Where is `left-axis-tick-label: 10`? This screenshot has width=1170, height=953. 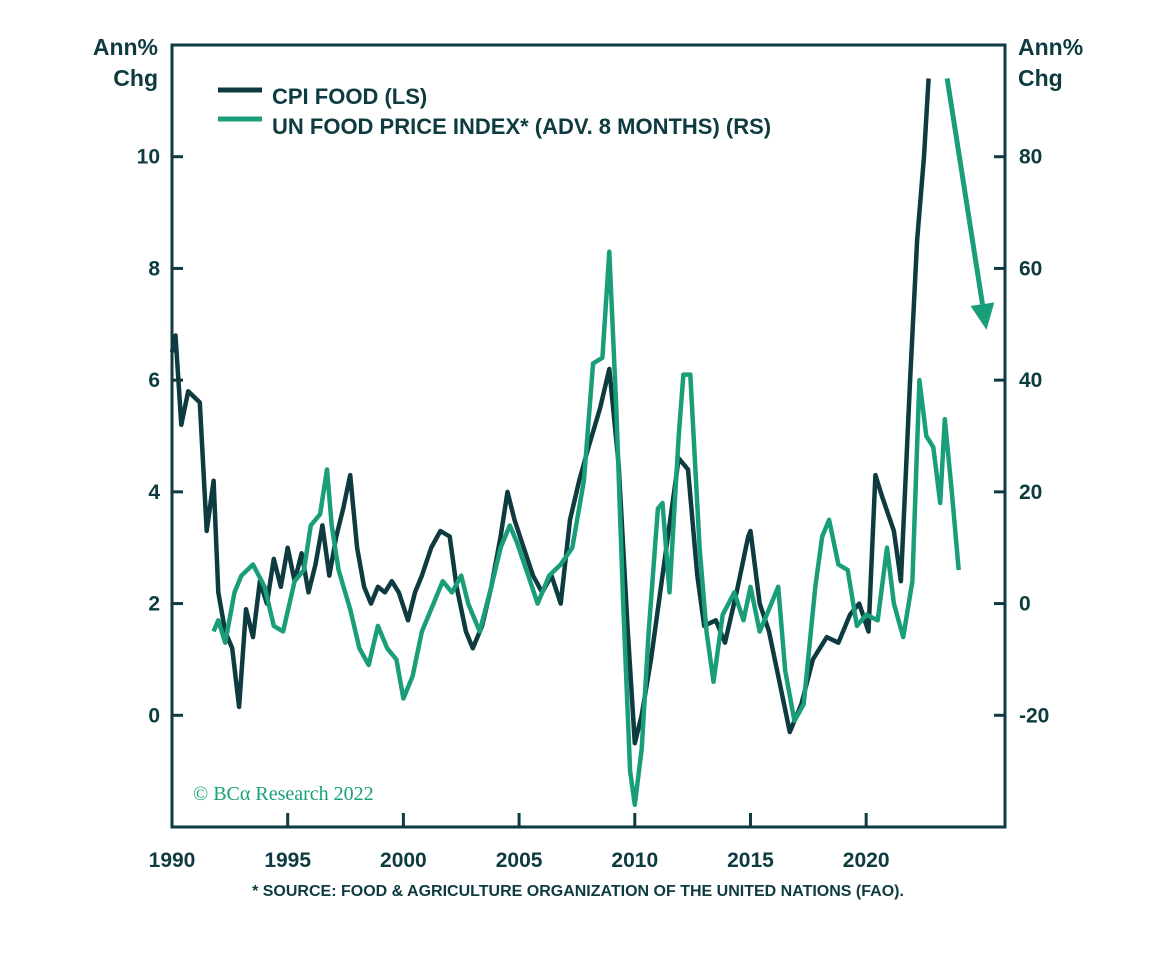
left-axis-tick-label: 10 is located at coordinates (148, 157).